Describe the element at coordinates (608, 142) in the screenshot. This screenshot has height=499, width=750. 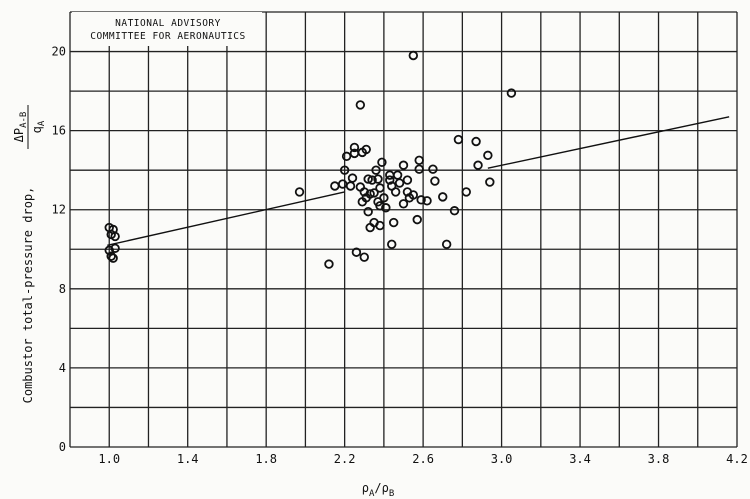
I see `fit-line-segment` at that location.